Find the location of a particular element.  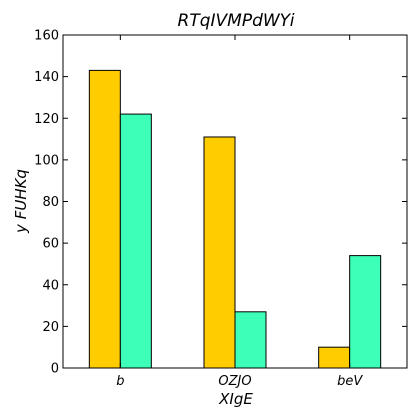

y-tick-label: 120 is located at coordinates (46, 119).